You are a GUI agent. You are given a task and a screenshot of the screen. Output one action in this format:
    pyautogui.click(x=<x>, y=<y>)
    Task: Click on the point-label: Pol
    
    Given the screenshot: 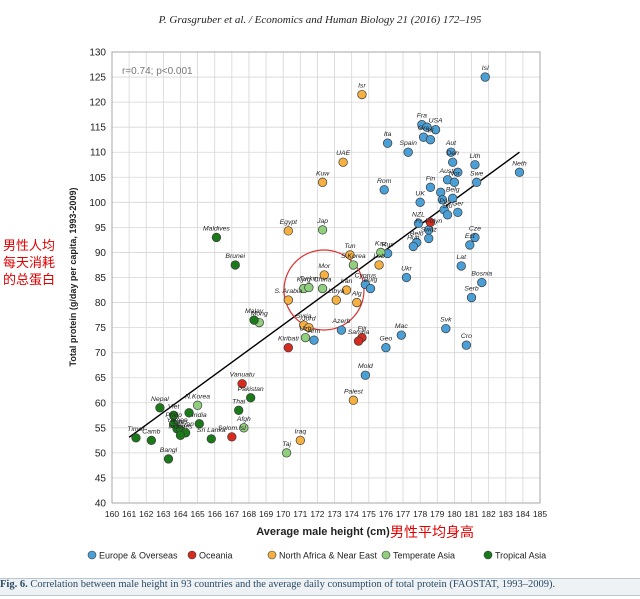 What is the action you would take?
    pyautogui.click(x=444, y=201)
    